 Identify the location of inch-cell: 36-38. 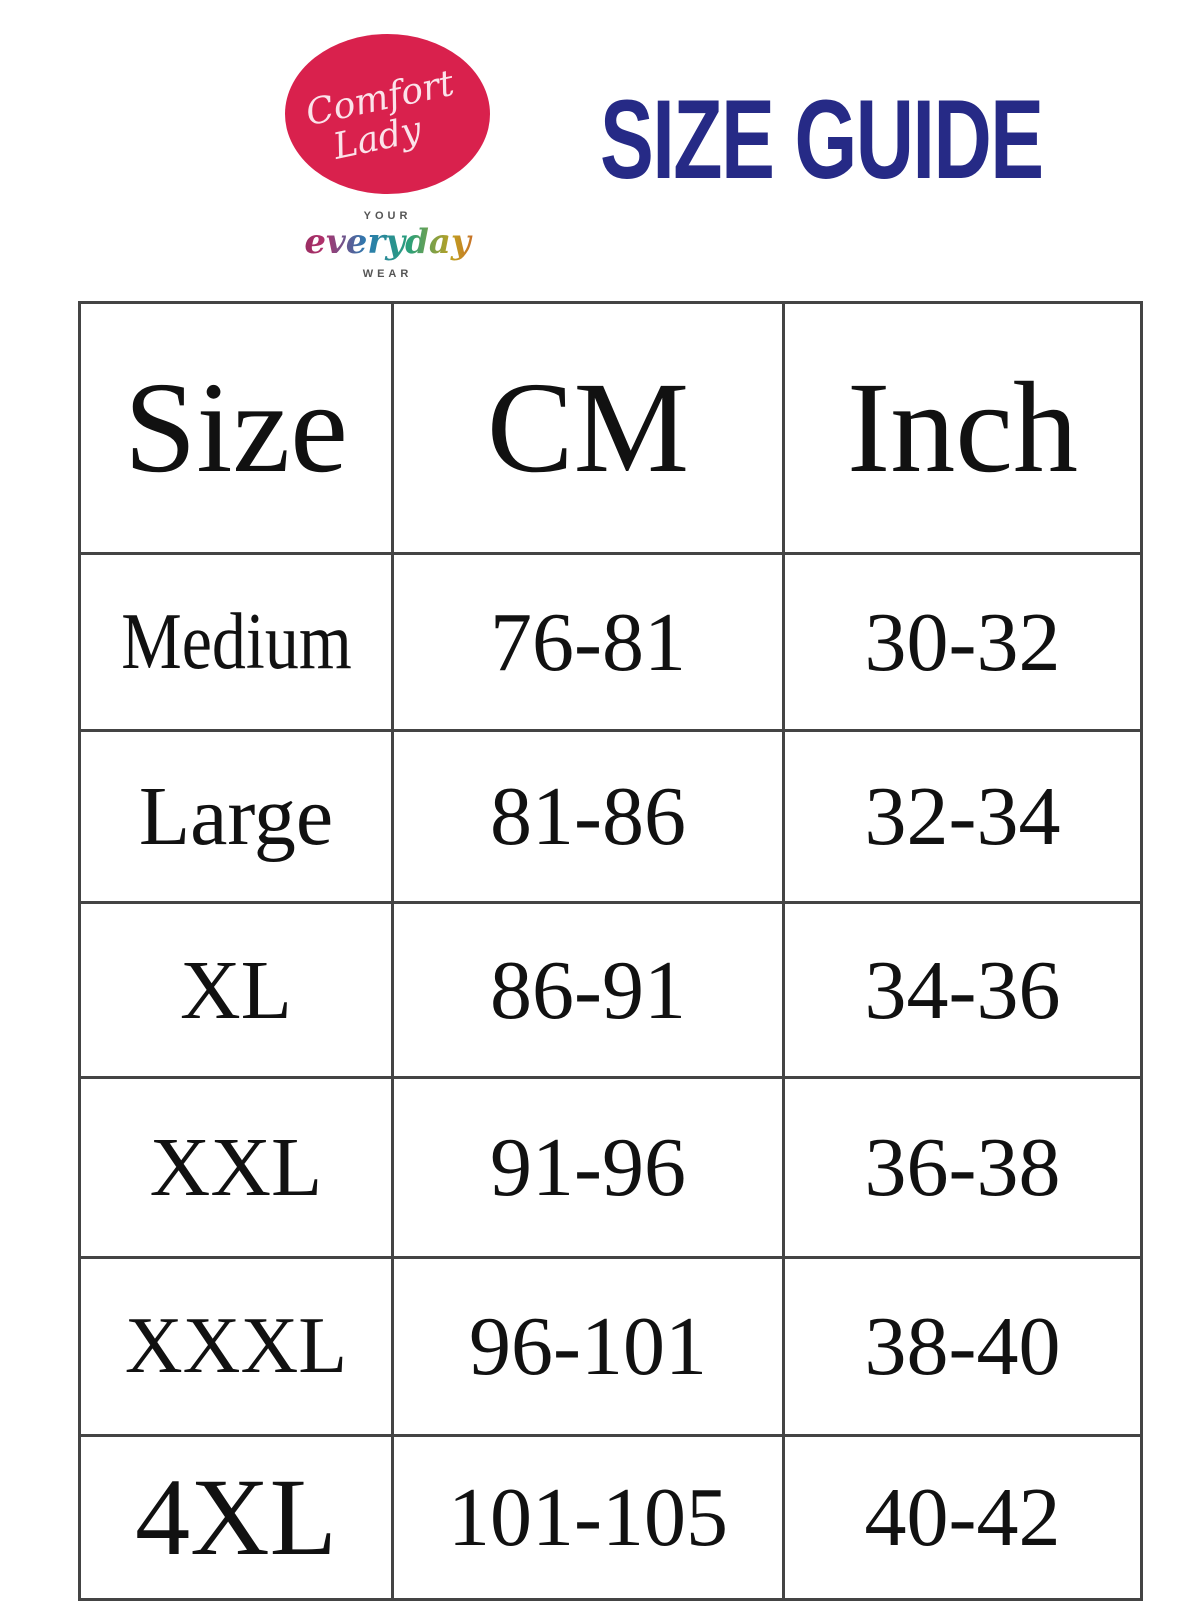
(962, 1167).